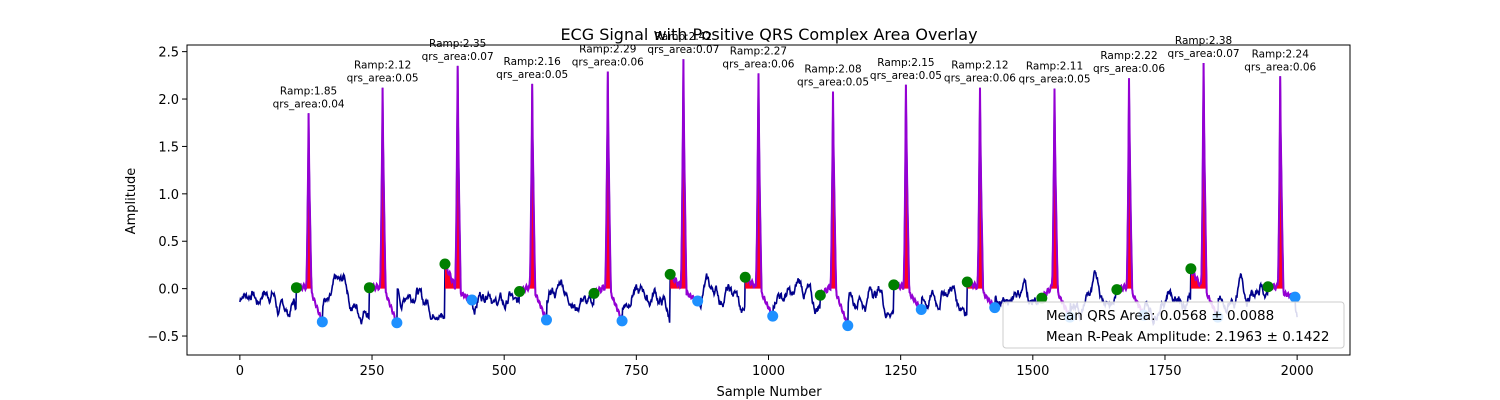 The image size is (1500, 400). Describe the element at coordinates (1164, 371) in the screenshot. I see `x-tick-label: 1750` at that location.